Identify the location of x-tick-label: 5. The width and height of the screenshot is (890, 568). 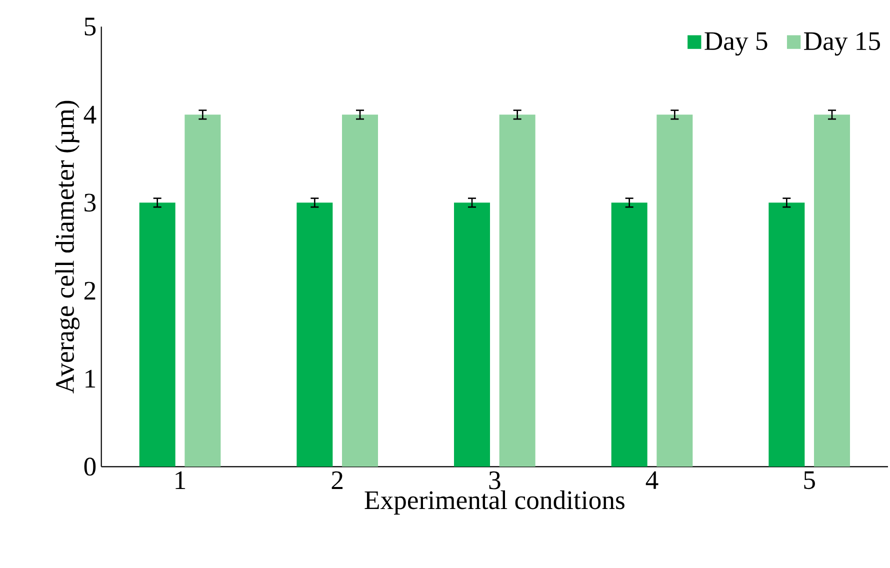
(809, 480).